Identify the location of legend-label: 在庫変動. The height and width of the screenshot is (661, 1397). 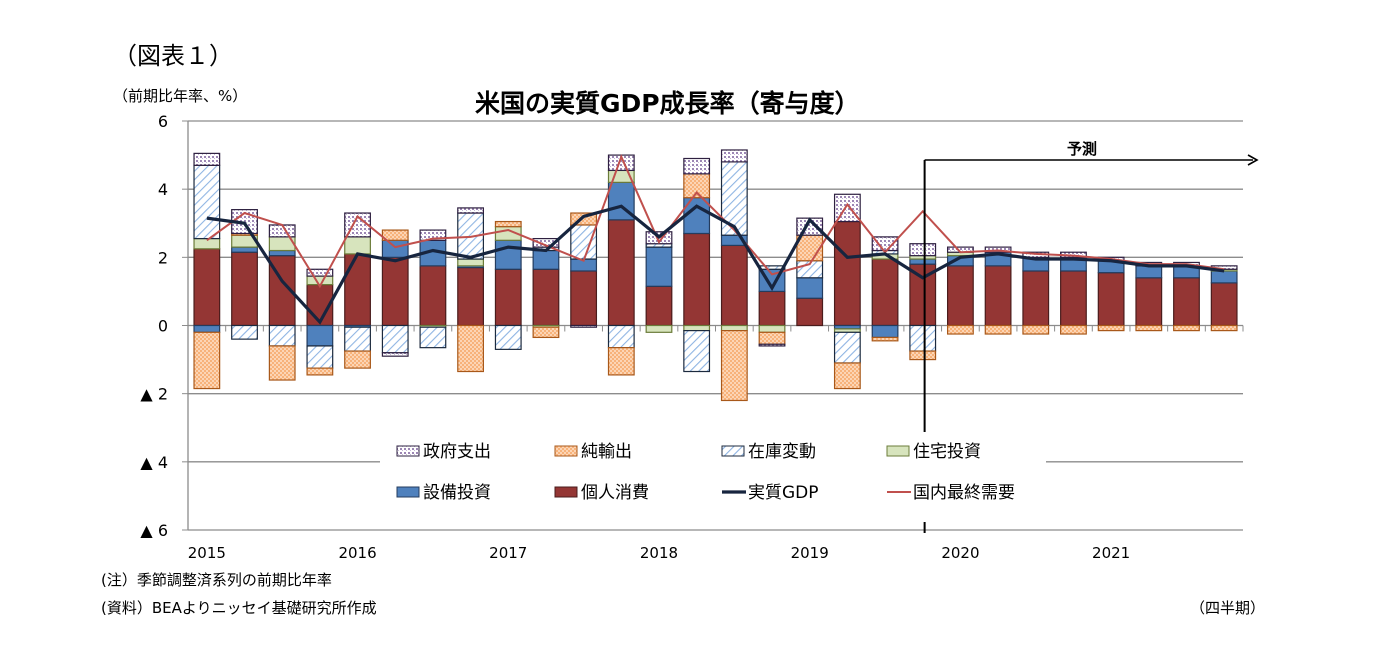
(782, 452).